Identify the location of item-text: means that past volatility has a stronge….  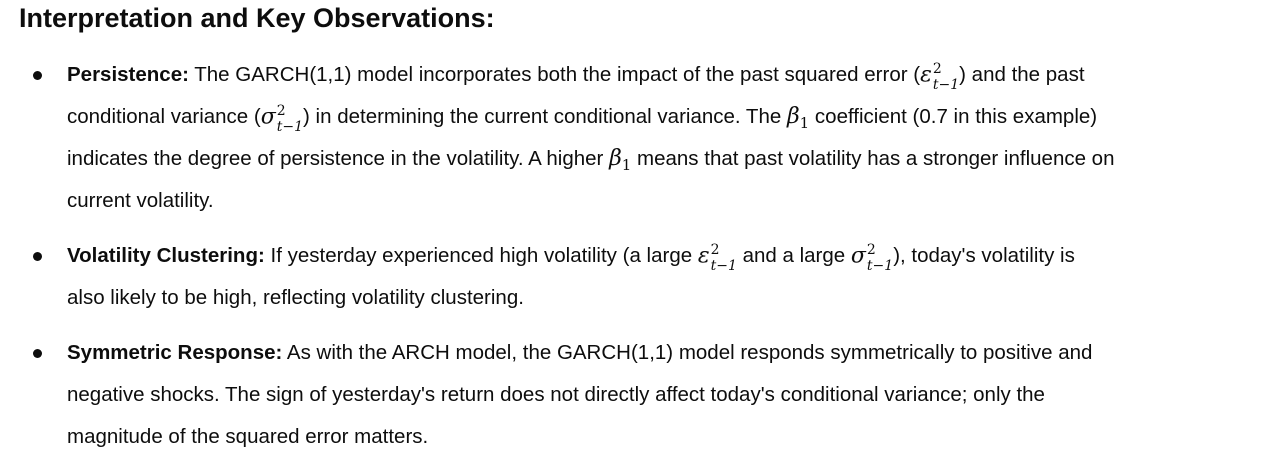
(591, 179).